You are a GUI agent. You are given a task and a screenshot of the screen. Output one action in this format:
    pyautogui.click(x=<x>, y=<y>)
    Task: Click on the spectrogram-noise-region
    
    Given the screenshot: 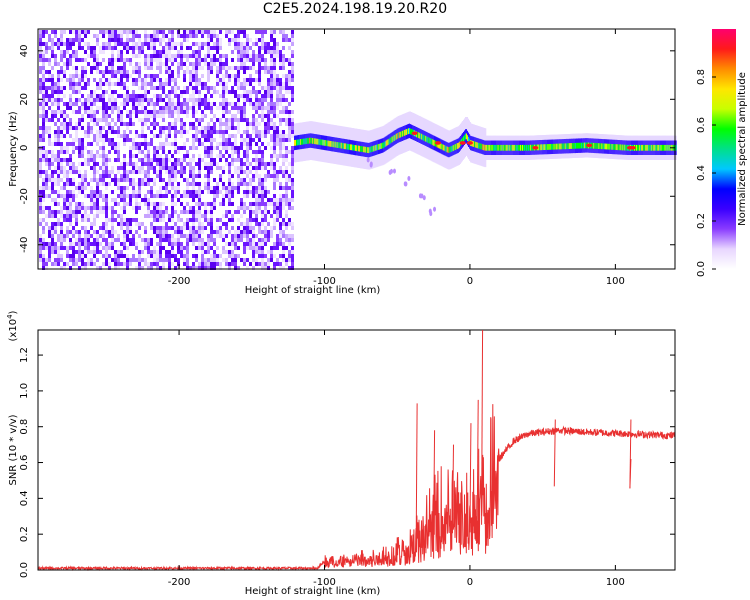 What is the action you would take?
    pyautogui.click(x=166, y=150)
    